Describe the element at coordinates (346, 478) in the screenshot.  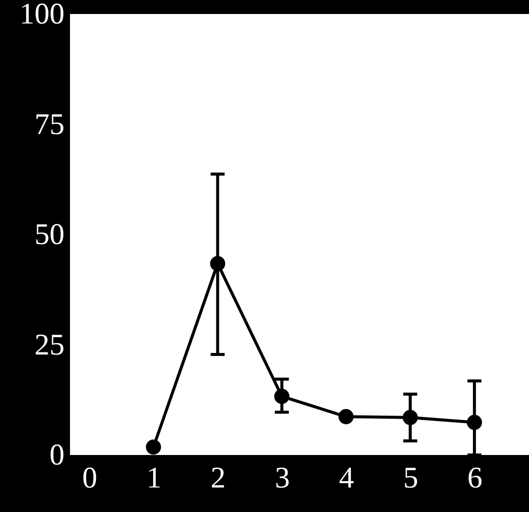
I see `x-tick-label: 4` at that location.